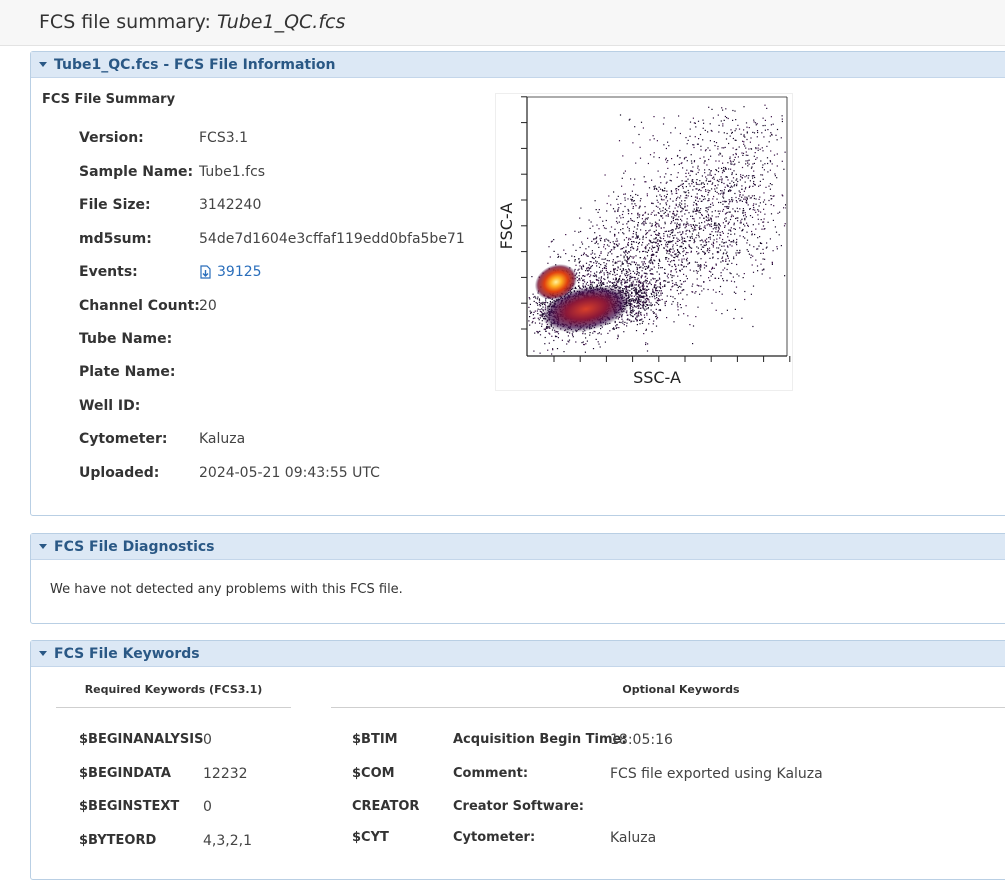 Image resolution: width=1005 pixels, height=880 pixels. I want to click on info-panel-title: Tube1_QC.fcs - FCS File Information, so click(195, 64).